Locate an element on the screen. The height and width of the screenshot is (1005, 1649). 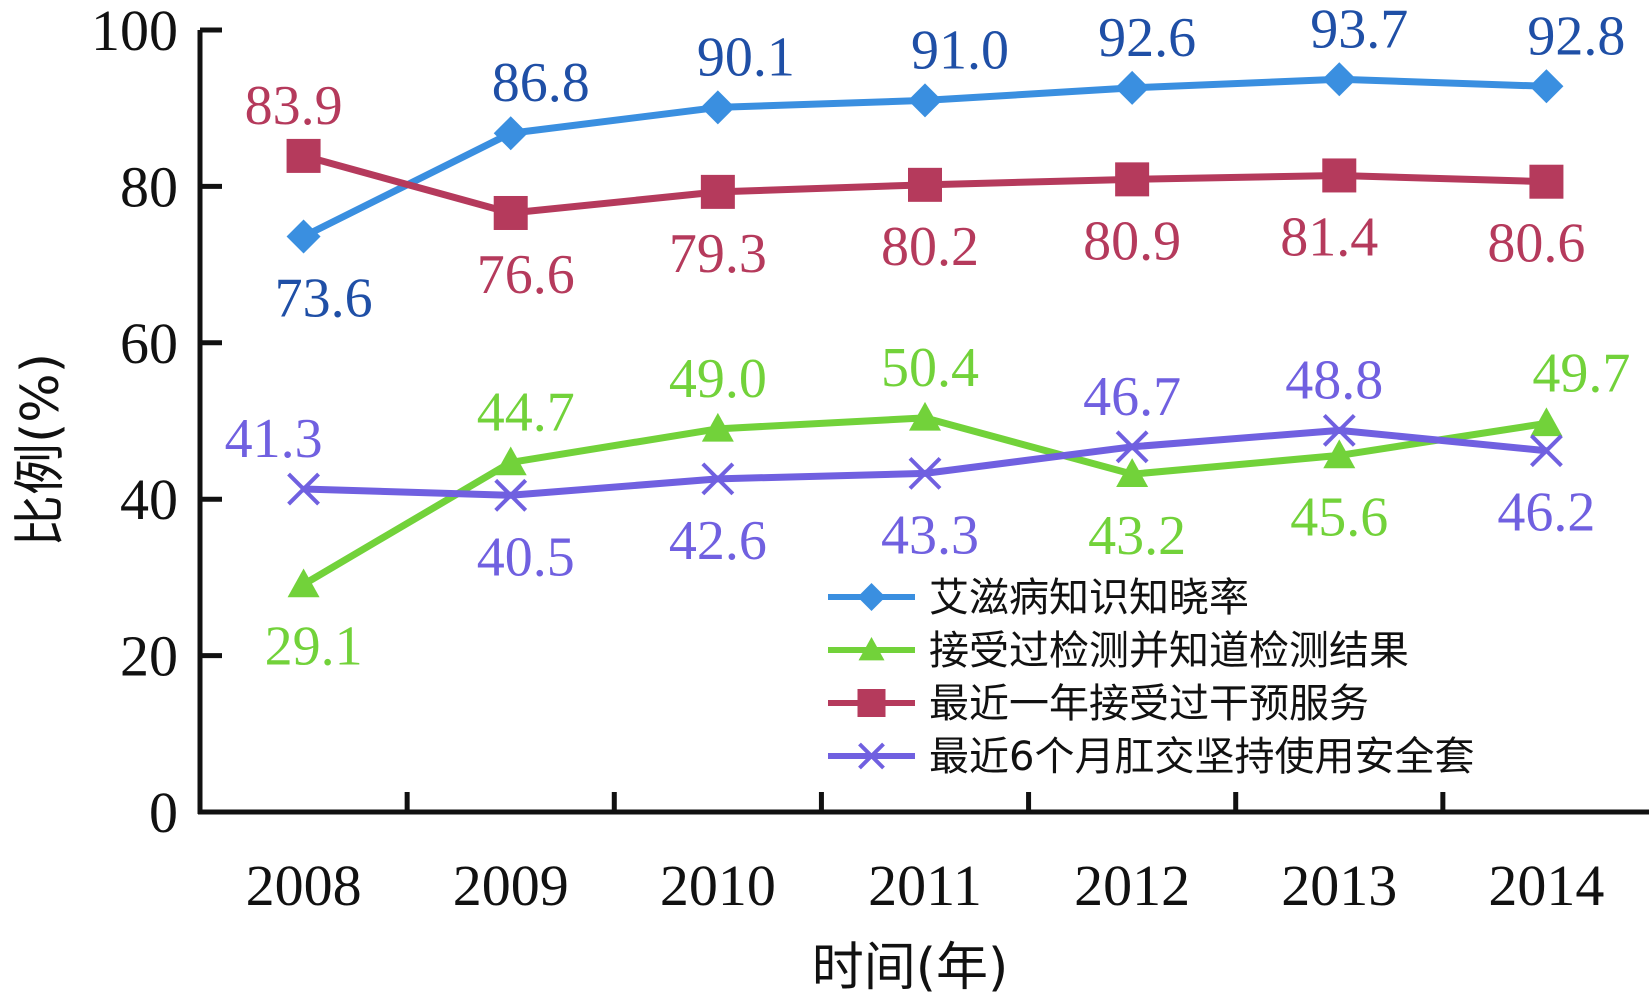
data-label: 81.4 is located at coordinates (1329, 237).